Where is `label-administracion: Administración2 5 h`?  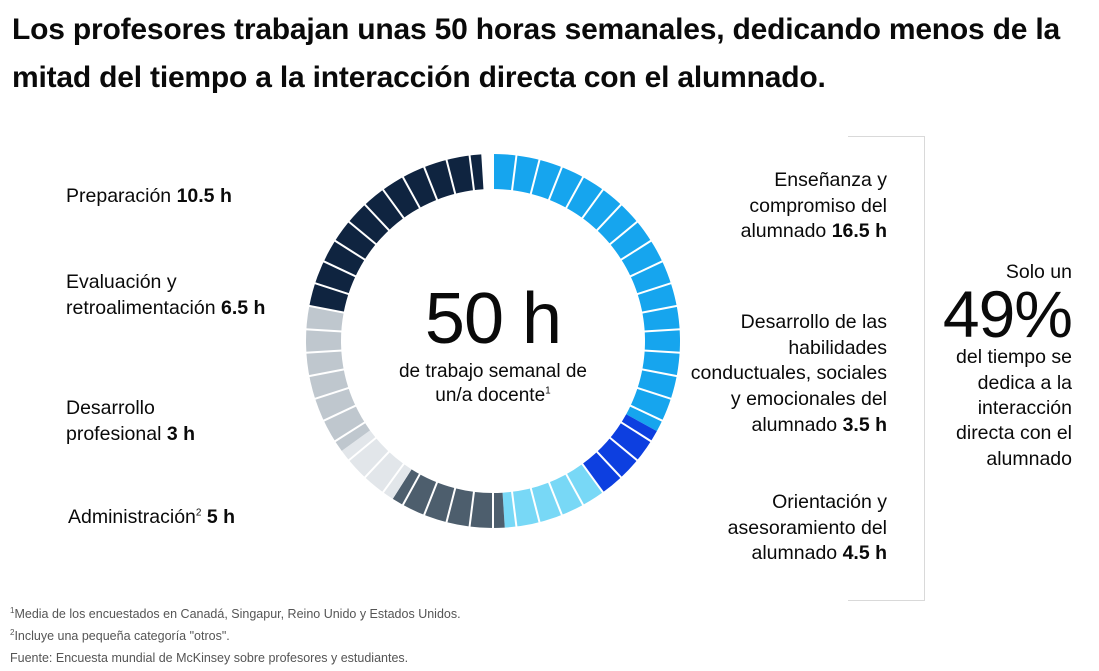 label-administracion: Administración2 5 h is located at coordinates (151, 518).